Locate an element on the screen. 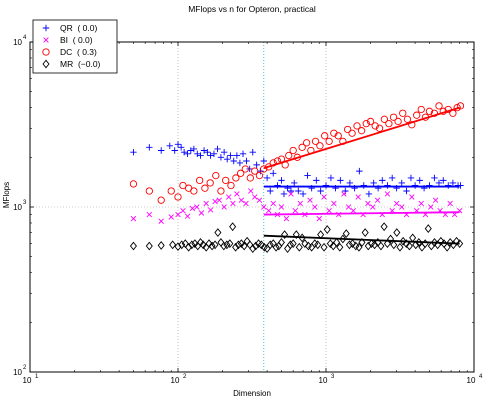  x-axis-label: Dimension is located at coordinates (252, 393).